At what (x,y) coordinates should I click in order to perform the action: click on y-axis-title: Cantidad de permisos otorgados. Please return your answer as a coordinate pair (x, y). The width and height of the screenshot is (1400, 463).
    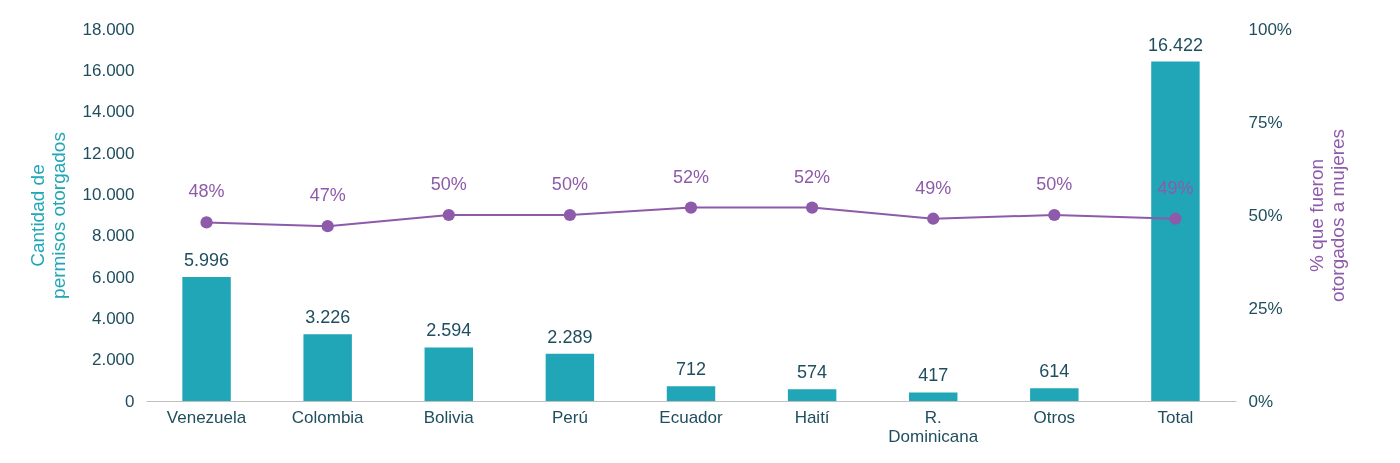
    Looking at the image, I should click on (47, 215).